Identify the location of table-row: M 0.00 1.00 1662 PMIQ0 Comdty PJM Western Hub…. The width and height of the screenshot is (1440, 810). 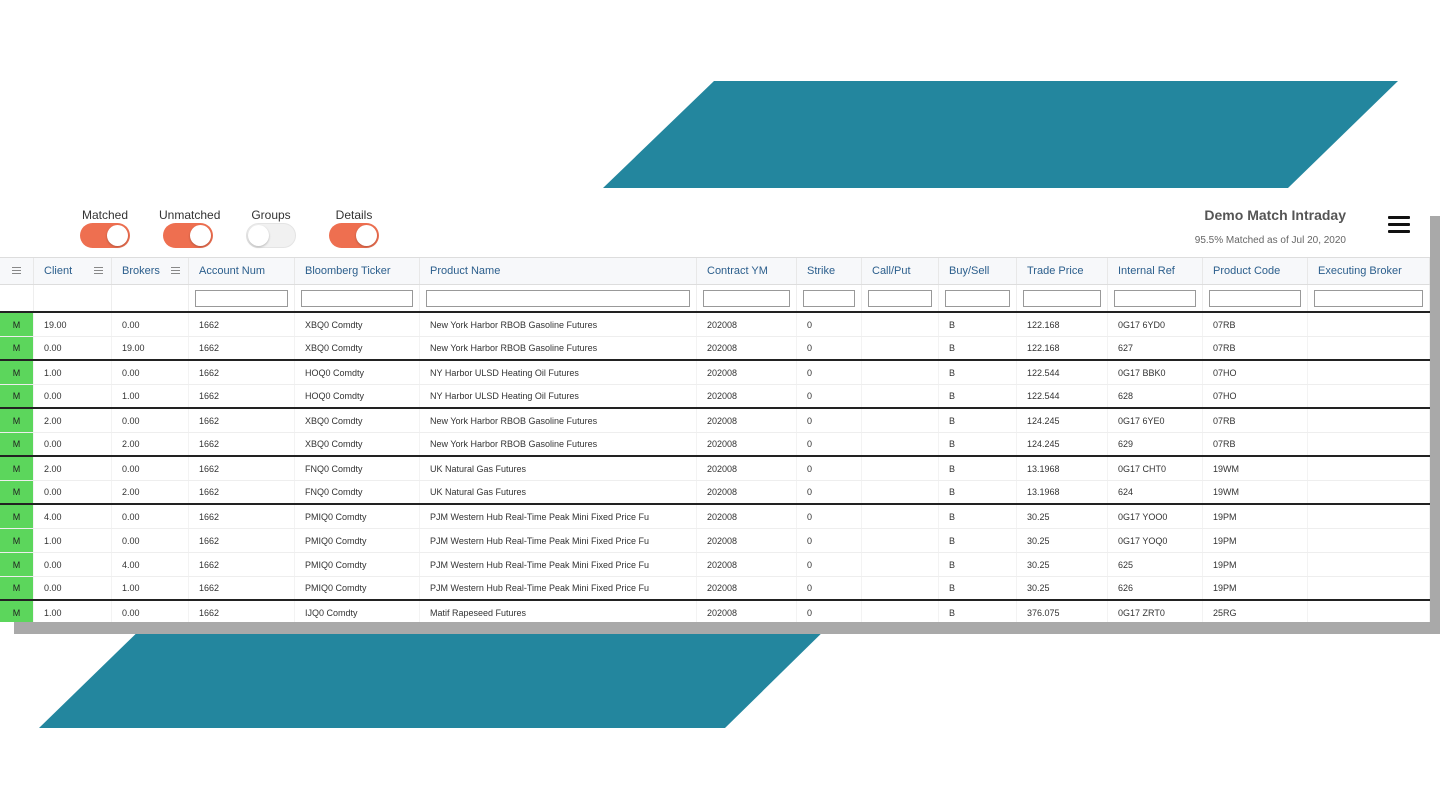
(715, 589).